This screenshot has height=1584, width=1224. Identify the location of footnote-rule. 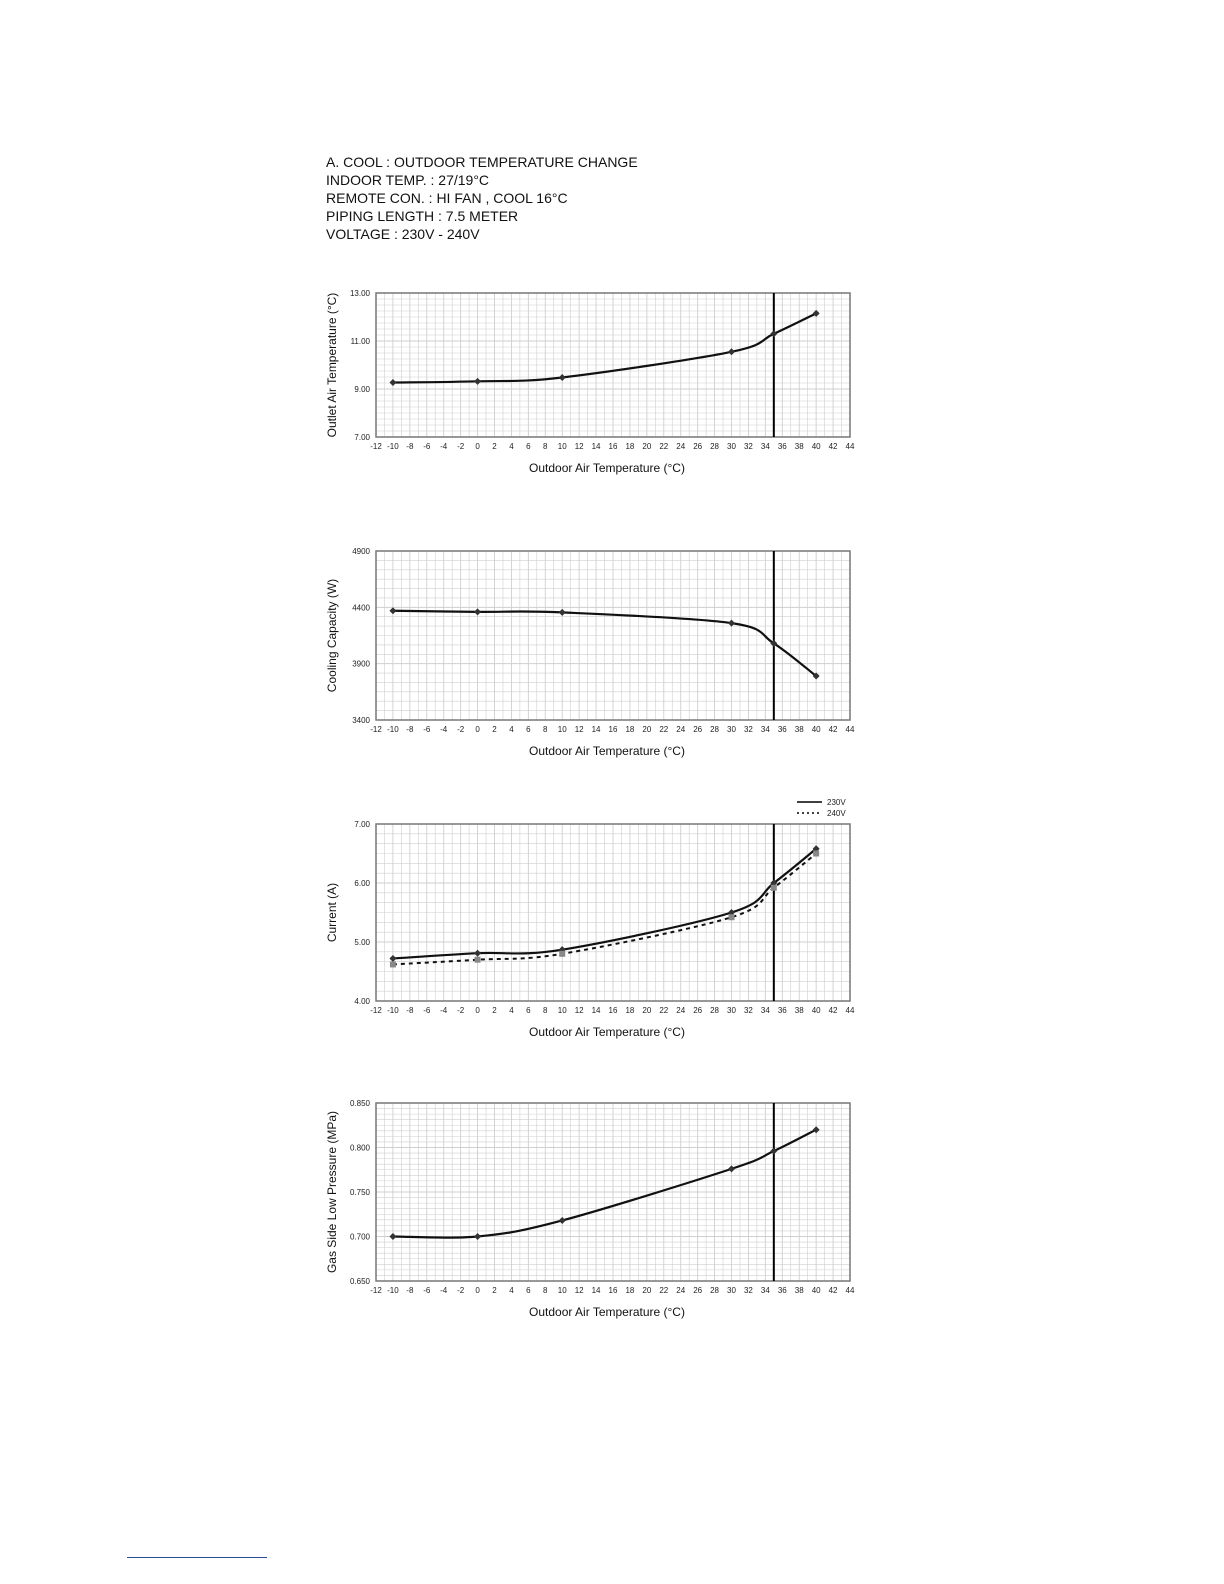
(197, 1557).